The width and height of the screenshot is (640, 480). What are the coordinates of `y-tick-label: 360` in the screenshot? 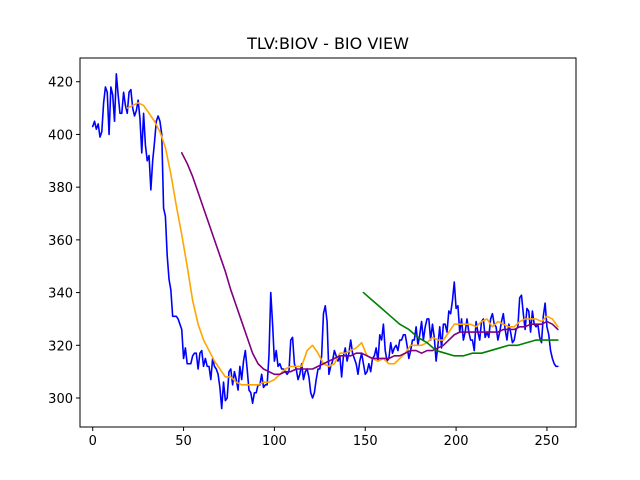 It's located at (60, 241).